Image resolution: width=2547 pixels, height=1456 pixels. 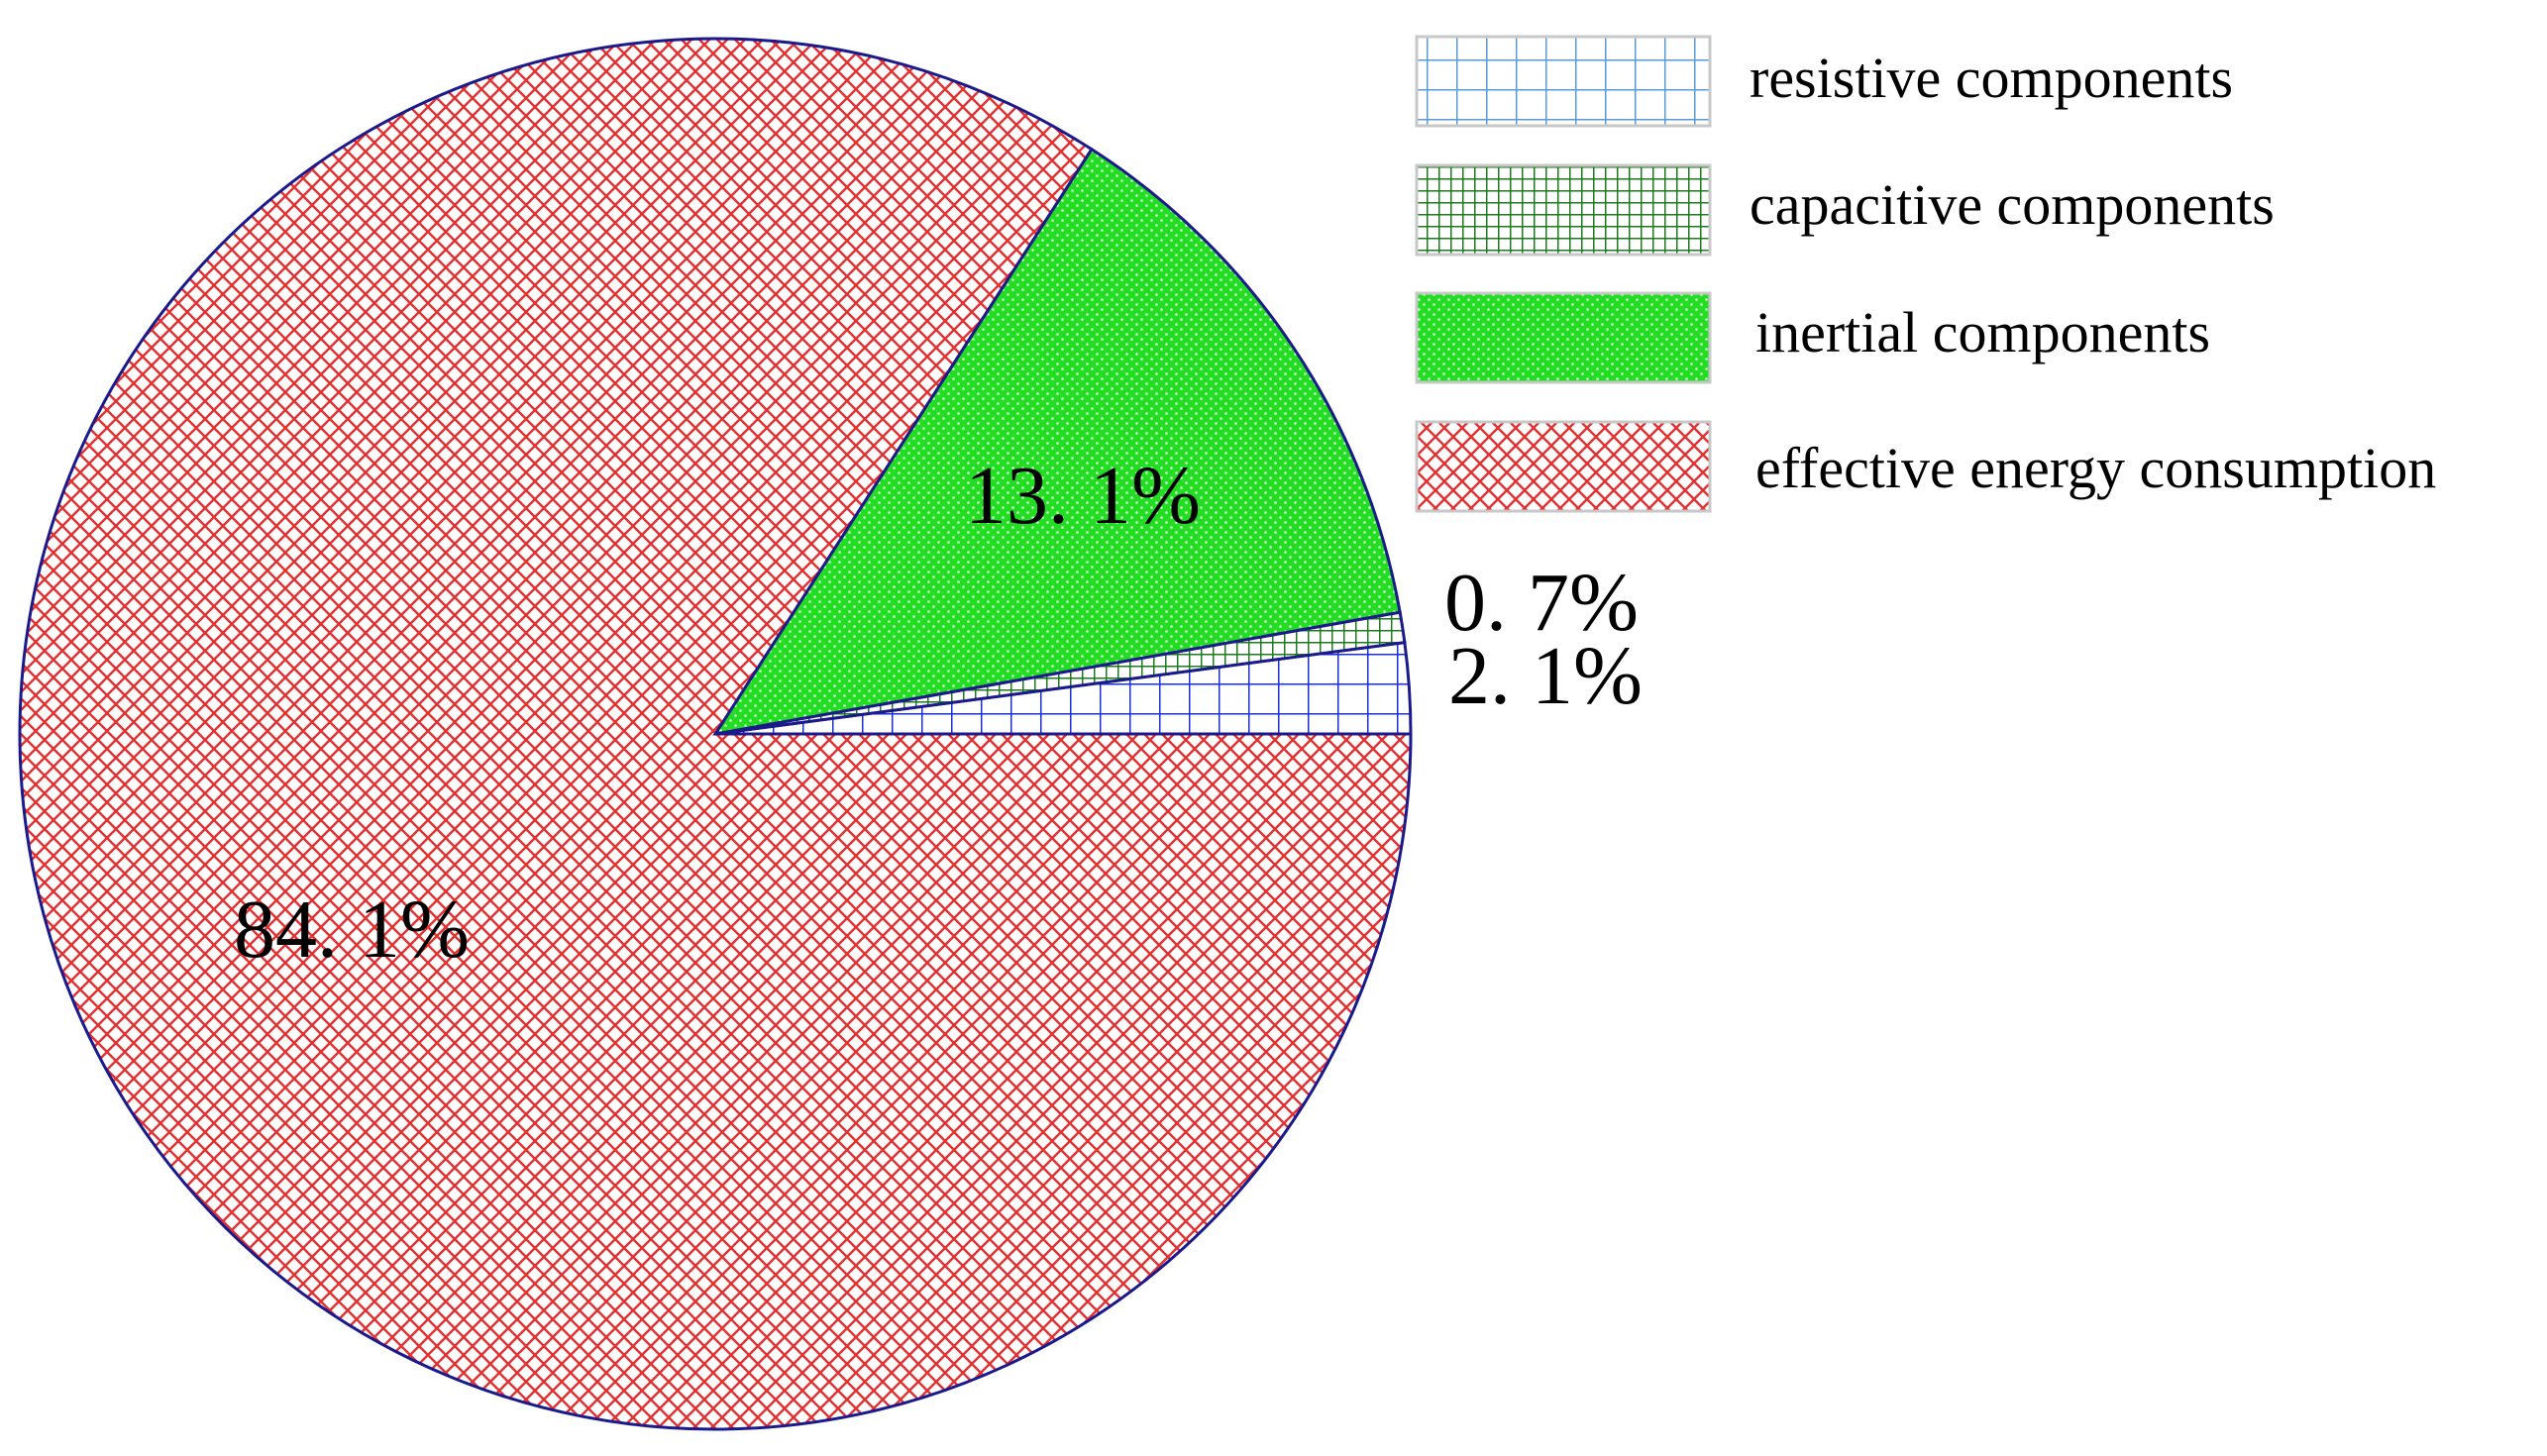 I want to click on data-label-resistive: 2. 1%, so click(x=1545, y=676).